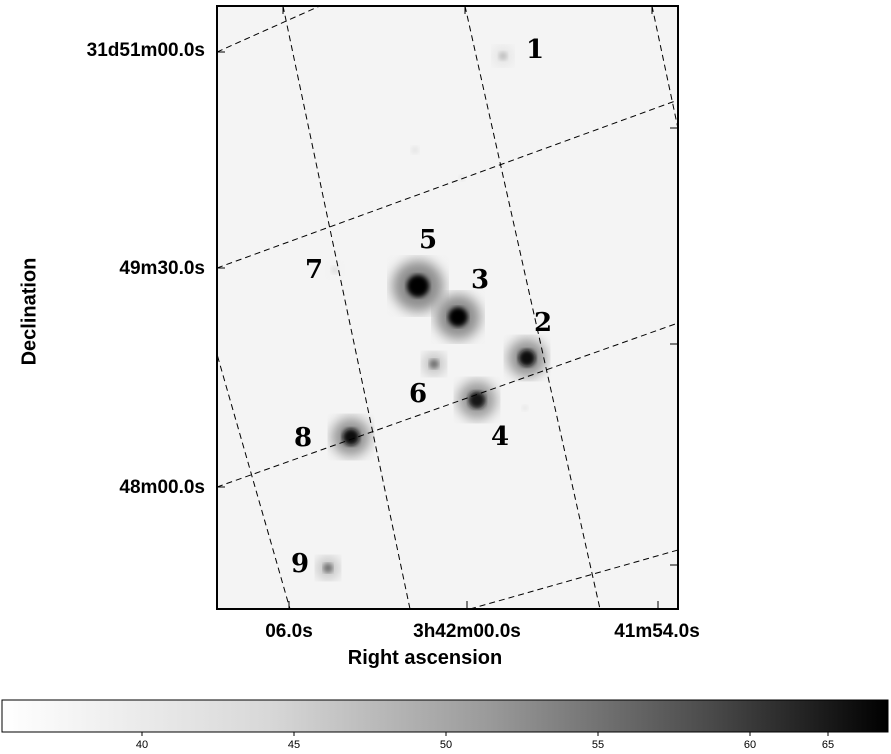 Image resolution: width=891 pixels, height=754 pixels. Describe the element at coordinates (485, 734) in the screenshot. I see `colorbar-ticks` at that location.